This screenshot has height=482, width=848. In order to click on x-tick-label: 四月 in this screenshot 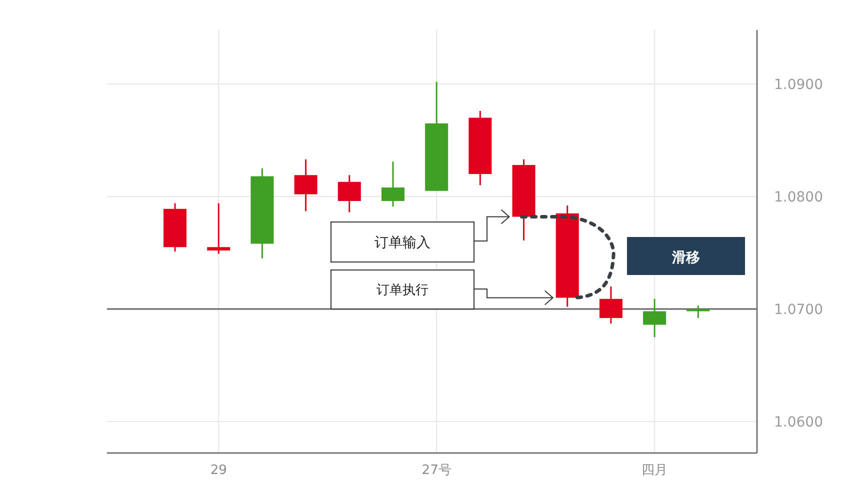, I will do `click(655, 470)`.